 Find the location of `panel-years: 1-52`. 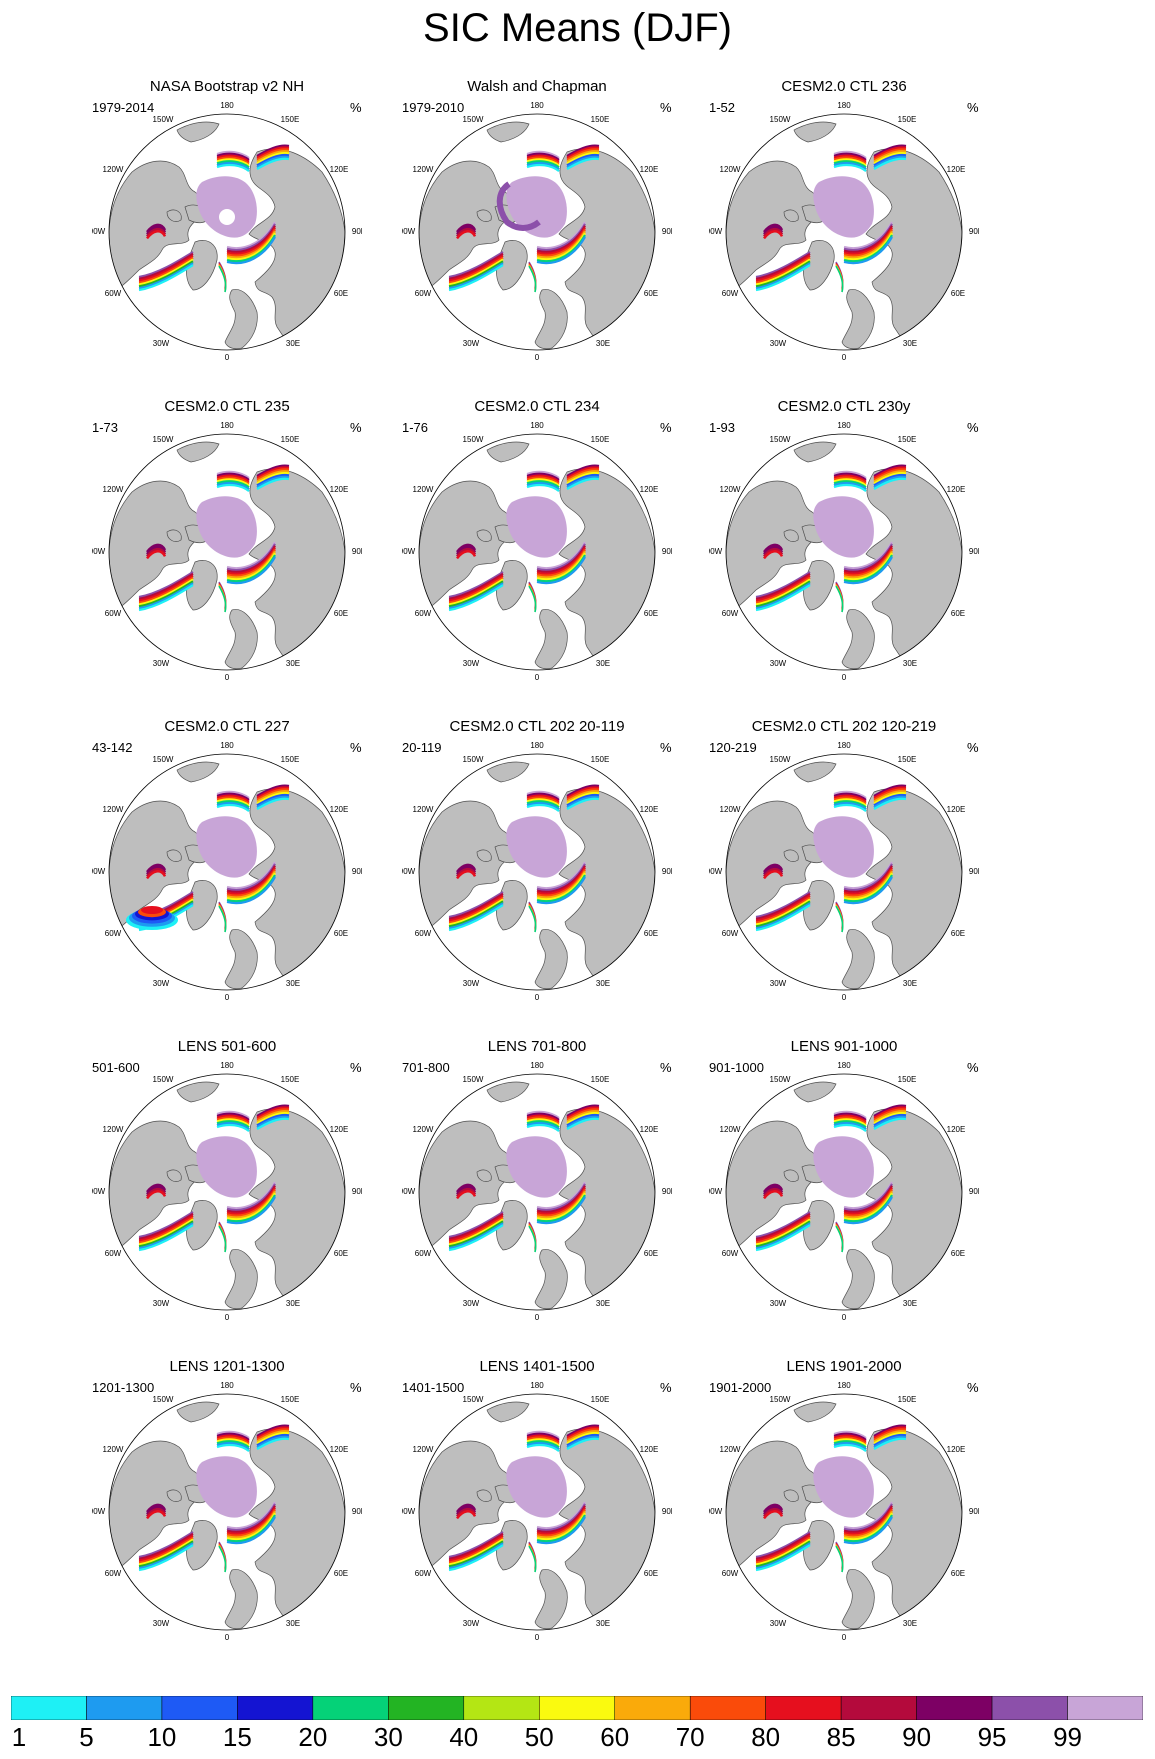

panel-years: 1-52 is located at coordinates (722, 107).